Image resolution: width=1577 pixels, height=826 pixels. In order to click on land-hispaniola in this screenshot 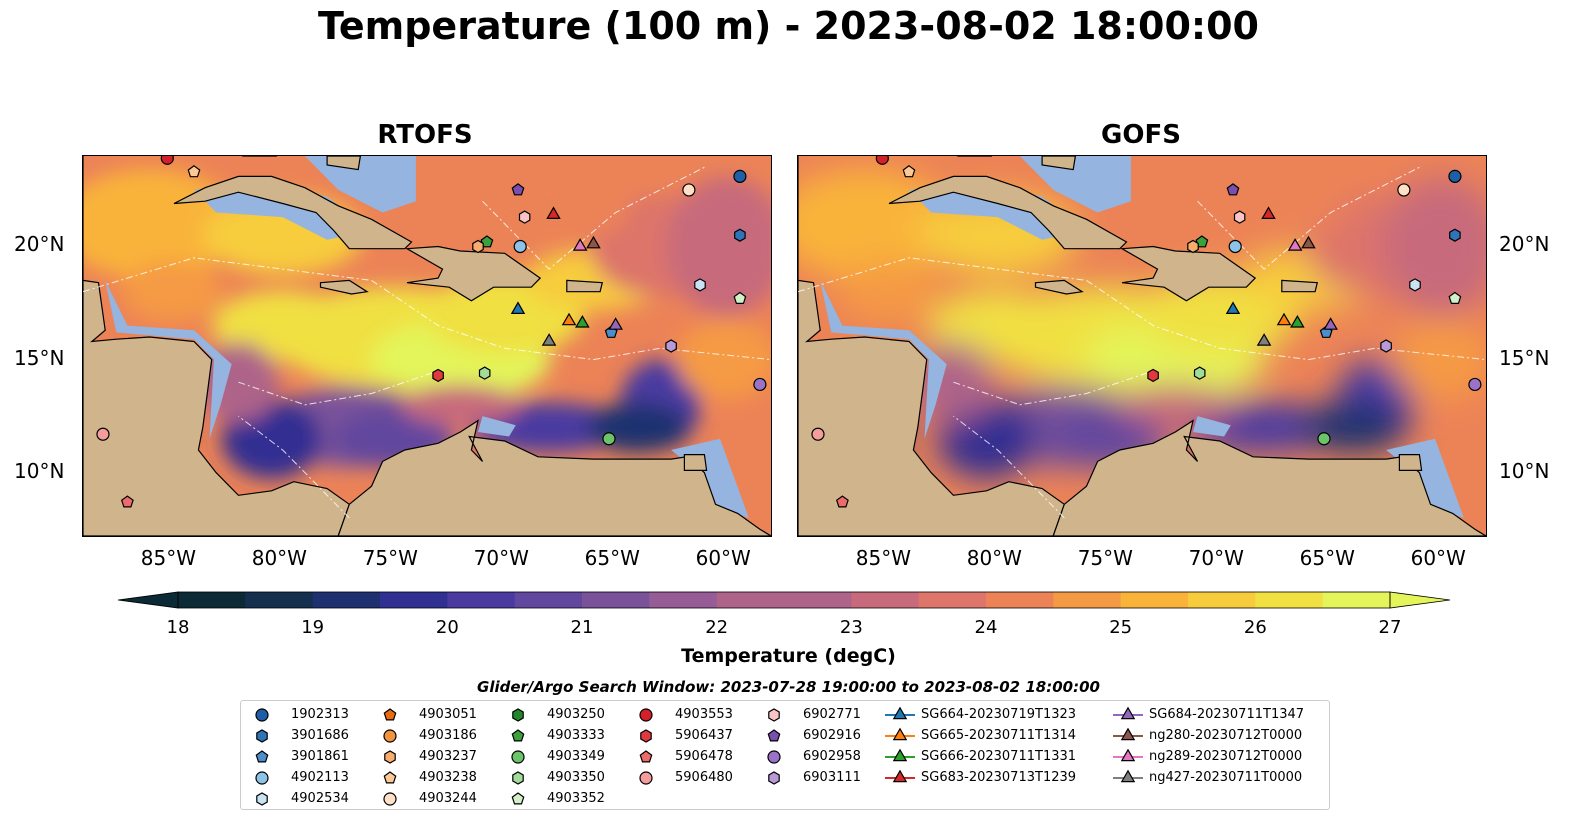, I will do `click(1188, 273)`.